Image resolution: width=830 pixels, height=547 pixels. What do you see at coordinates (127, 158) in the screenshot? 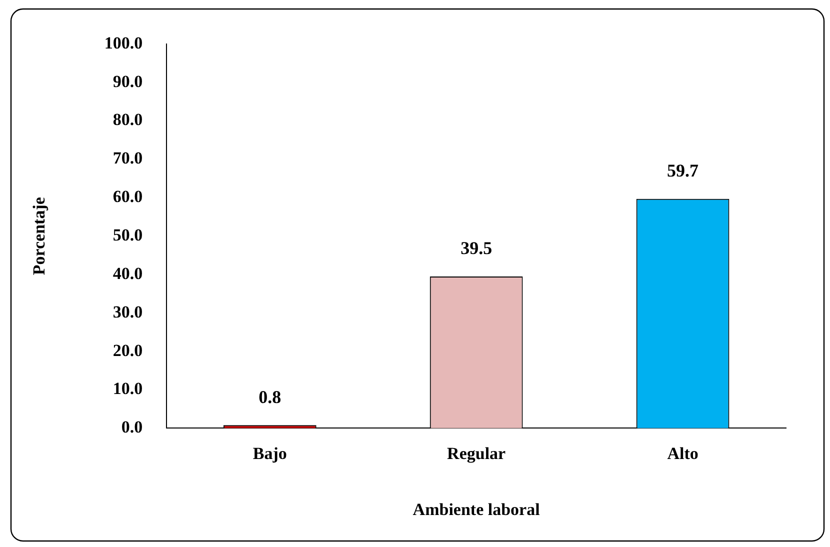
I see `y-tick-label: 70.0` at bounding box center [127, 158].